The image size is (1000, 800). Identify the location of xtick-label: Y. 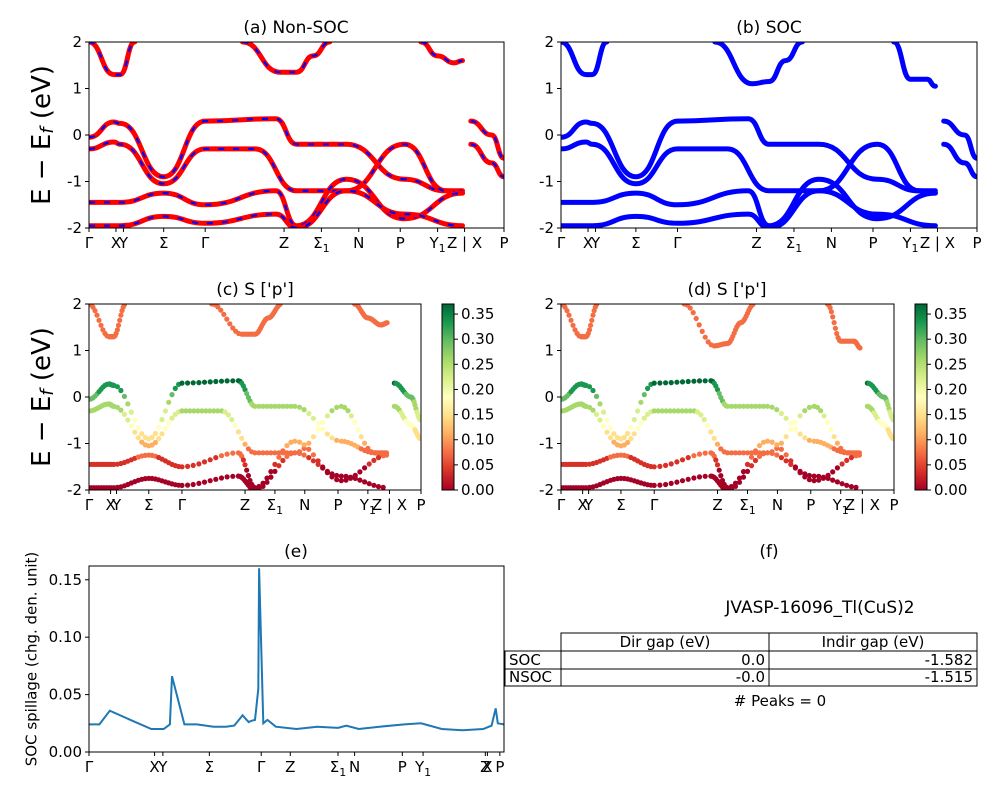
(116, 505).